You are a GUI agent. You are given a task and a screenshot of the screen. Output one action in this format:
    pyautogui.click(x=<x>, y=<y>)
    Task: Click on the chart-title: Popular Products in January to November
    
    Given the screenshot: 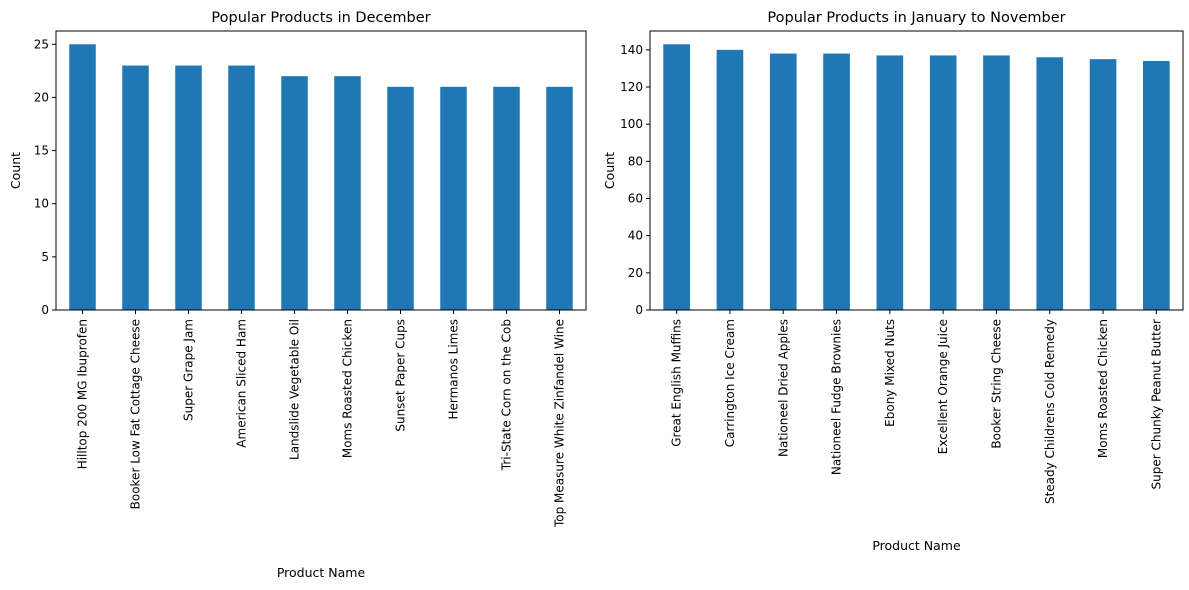 What is the action you would take?
    pyautogui.click(x=916, y=18)
    